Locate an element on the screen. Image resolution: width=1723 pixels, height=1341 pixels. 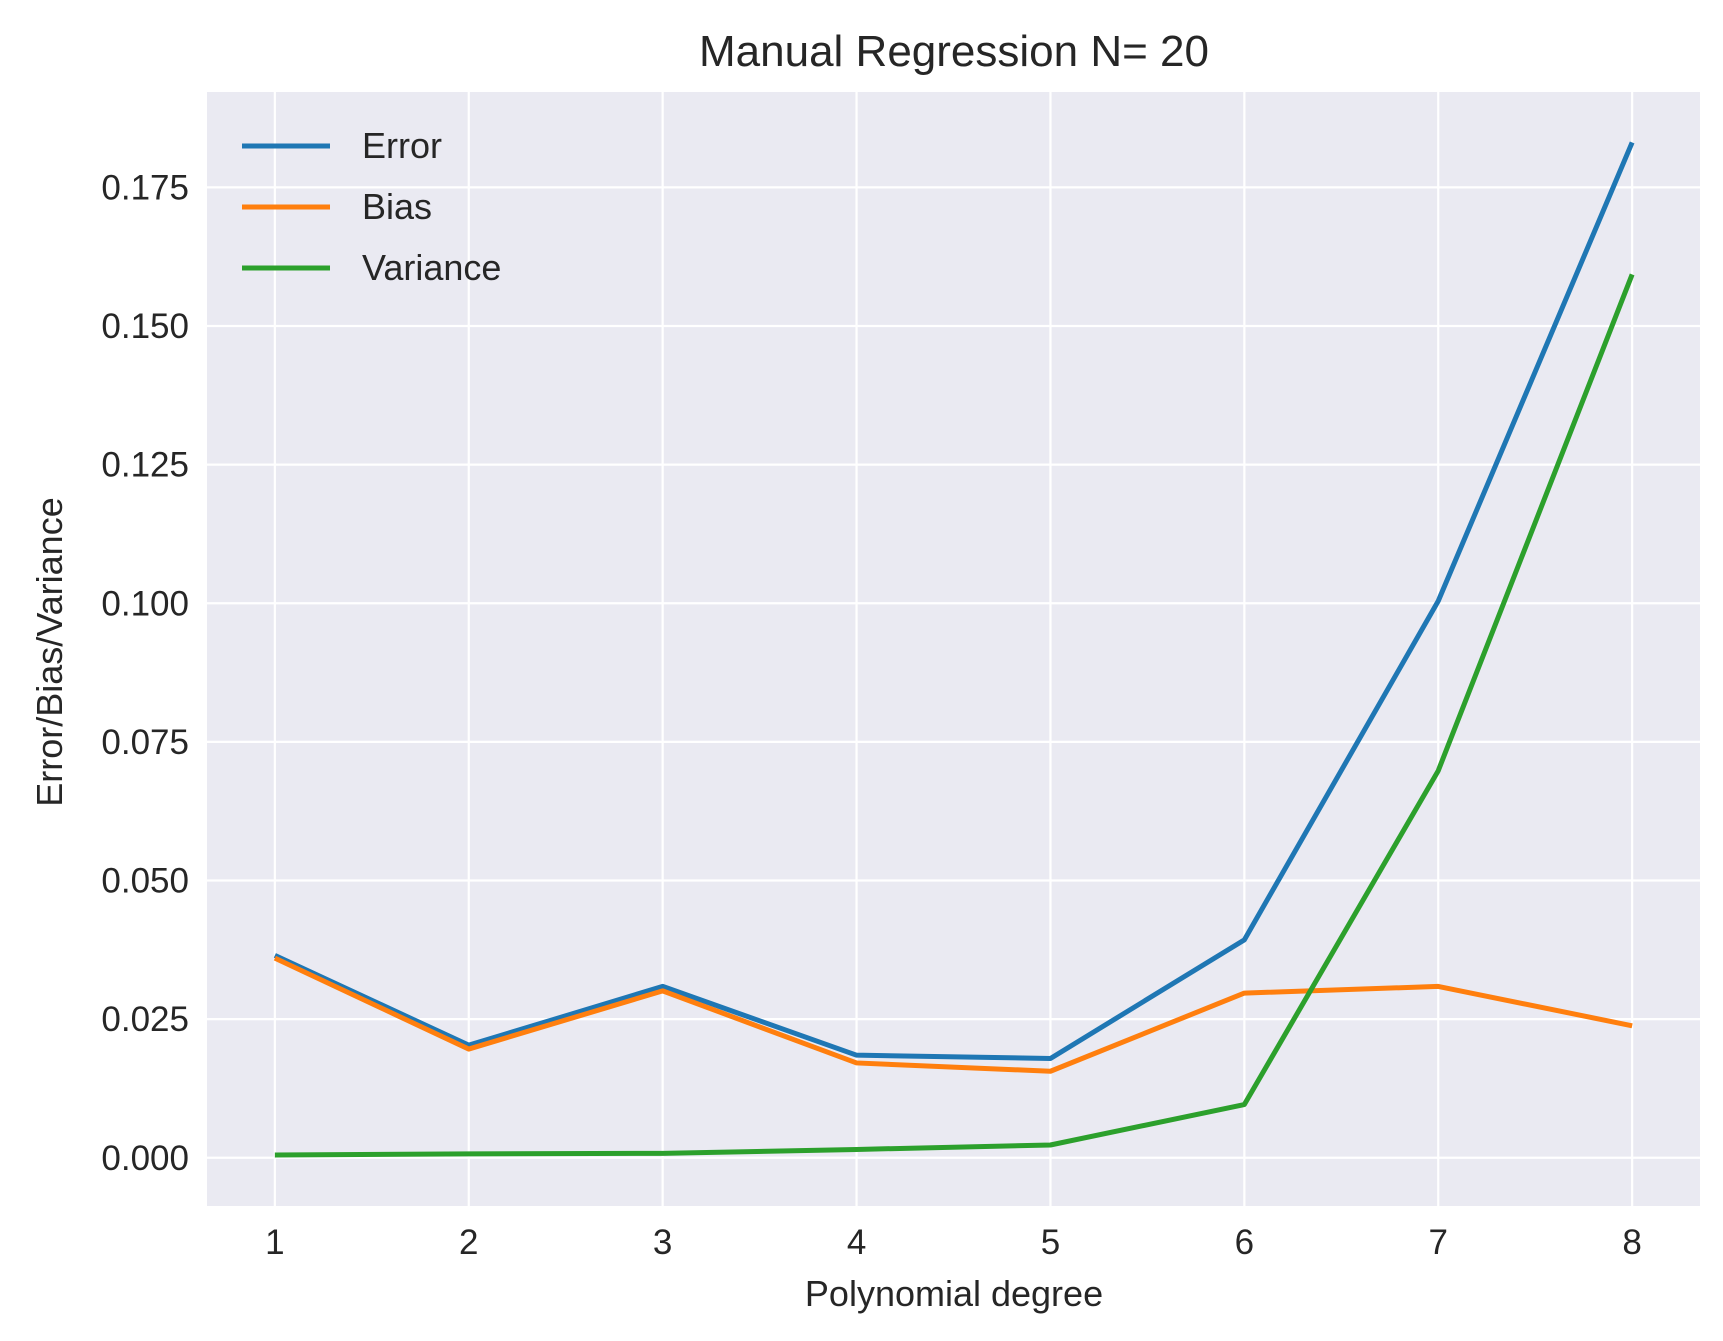
chart-title: Manual Regression N= 20 is located at coordinates (954, 51).